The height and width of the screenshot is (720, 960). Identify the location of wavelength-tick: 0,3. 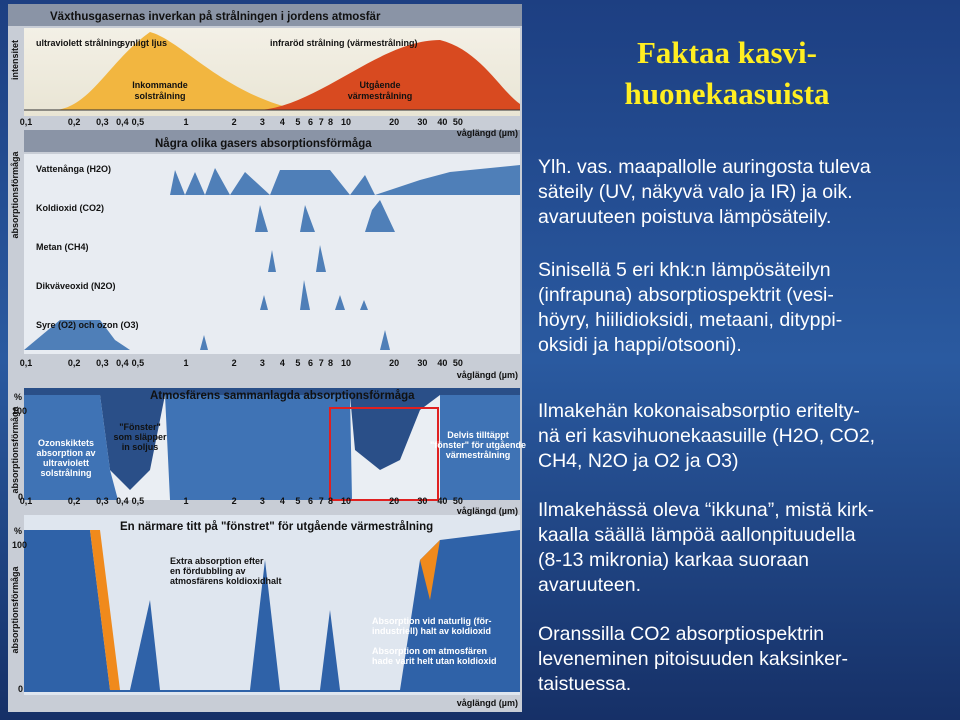
(102, 501).